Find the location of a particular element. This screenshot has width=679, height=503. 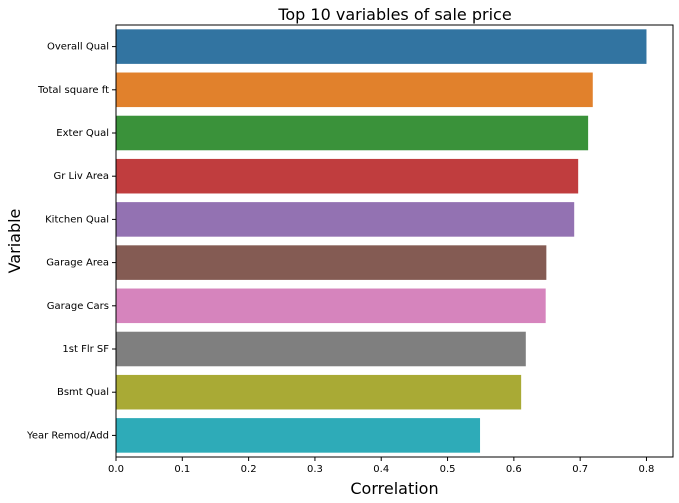

y-tick-label-7: 1st Flr SF is located at coordinates (85, 349).